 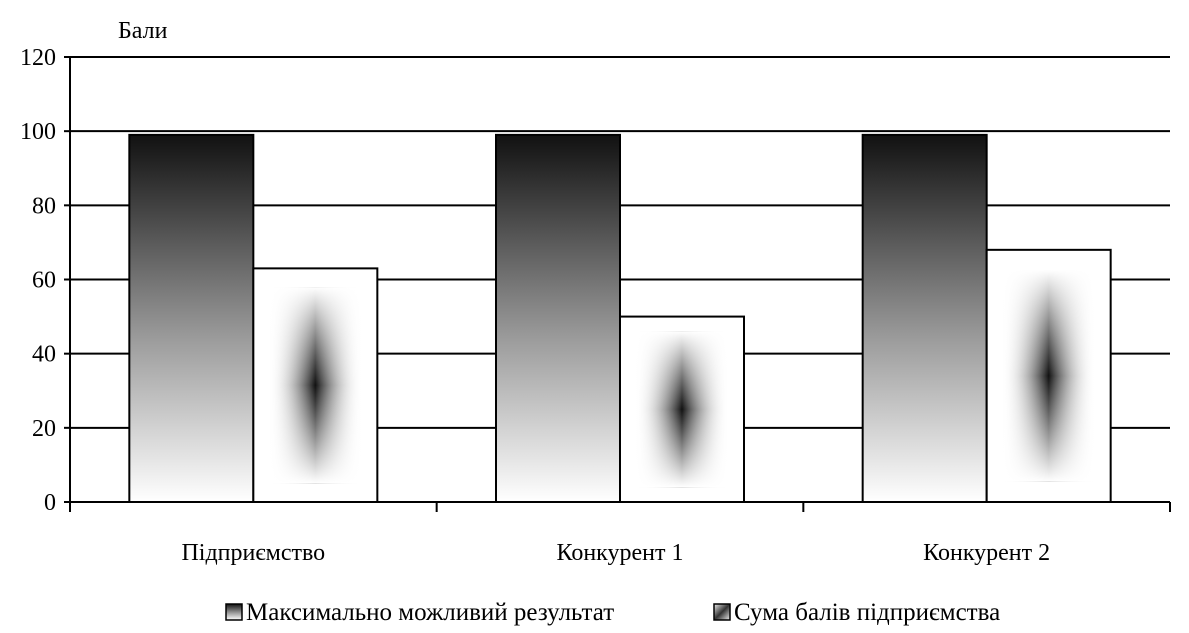 I want to click on category-labels: Підприємство Конкурент 1 Конкурент 2, so click(x=615, y=553).